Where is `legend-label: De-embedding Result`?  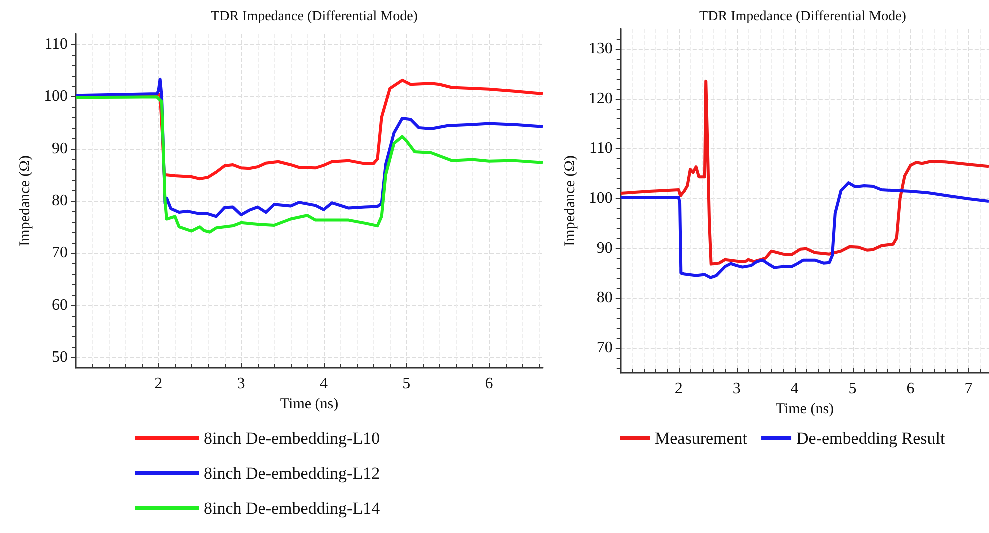
legend-label: De-embedding Result is located at coordinates (871, 438).